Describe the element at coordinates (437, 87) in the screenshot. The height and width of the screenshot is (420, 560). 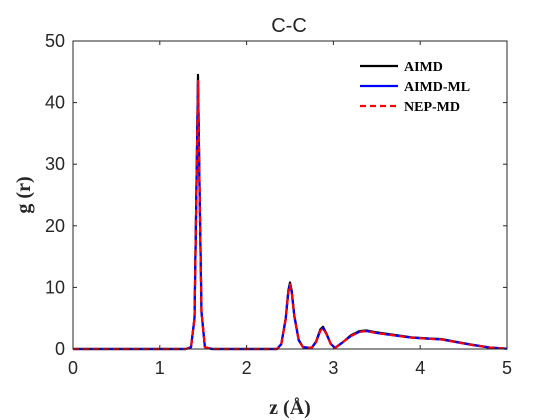
I see `legend-label: AIMD-ML` at that location.